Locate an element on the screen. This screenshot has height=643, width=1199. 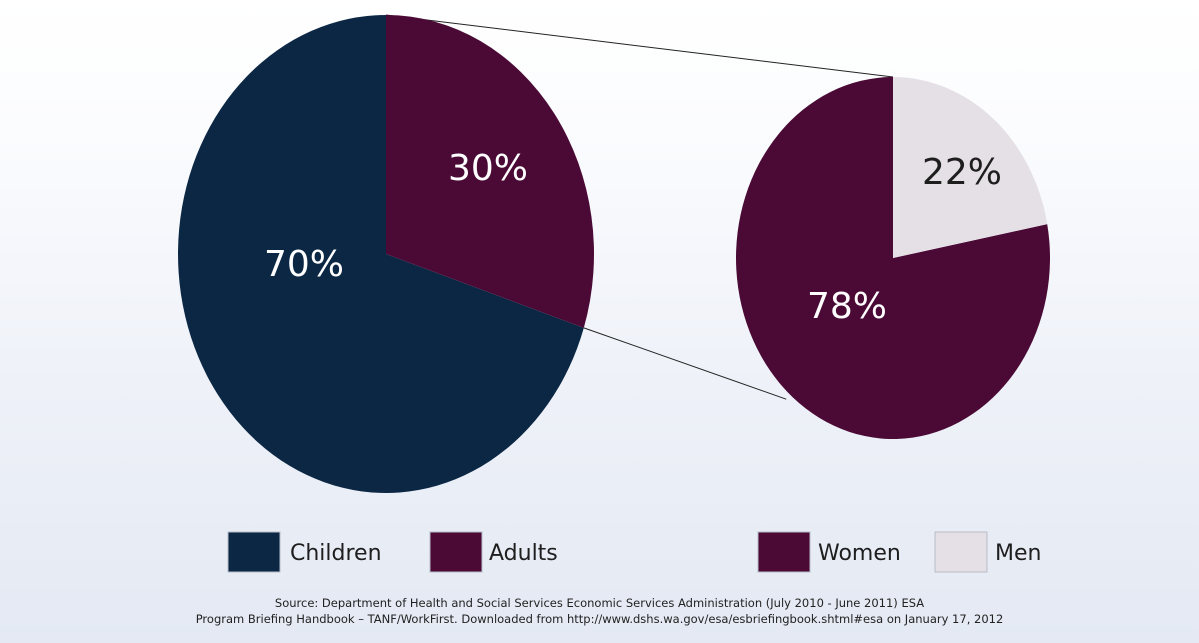
legend-swatch-men is located at coordinates (961, 552).